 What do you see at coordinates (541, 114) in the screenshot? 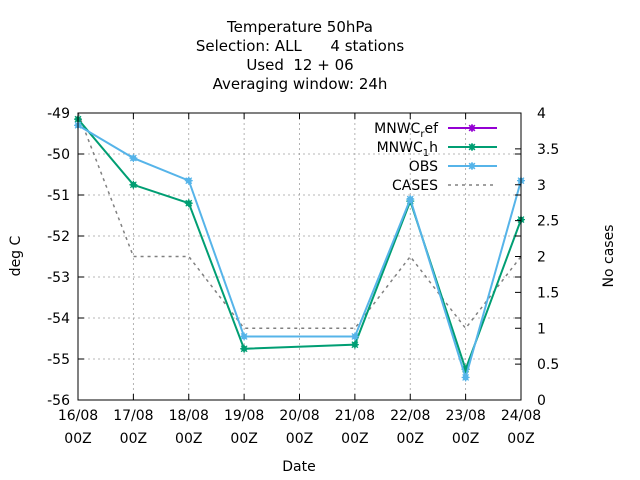
I see `y2-tick-label: 4` at bounding box center [541, 114].